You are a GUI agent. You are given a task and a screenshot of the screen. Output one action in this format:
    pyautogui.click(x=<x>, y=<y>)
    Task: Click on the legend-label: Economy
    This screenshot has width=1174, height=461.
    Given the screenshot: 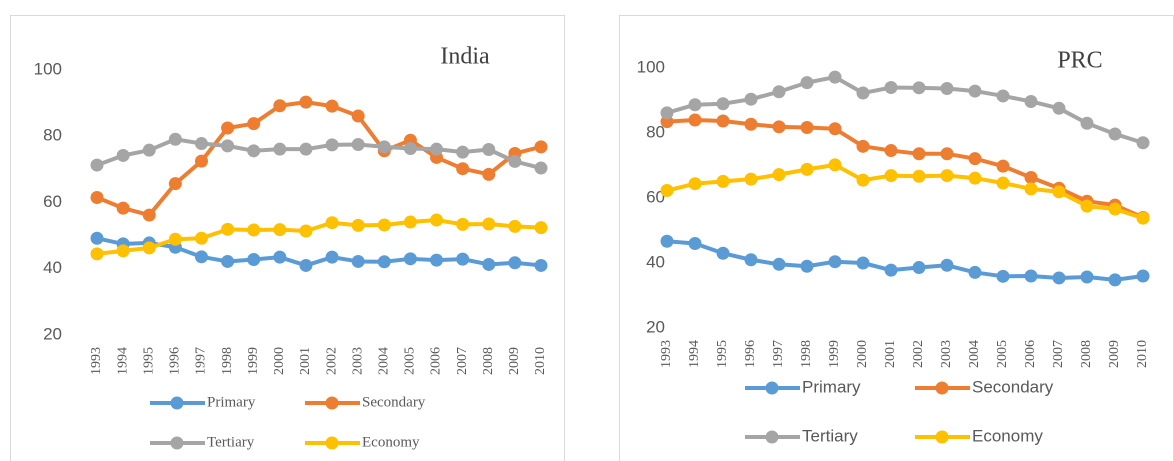 What is the action you would take?
    pyautogui.click(x=391, y=442)
    